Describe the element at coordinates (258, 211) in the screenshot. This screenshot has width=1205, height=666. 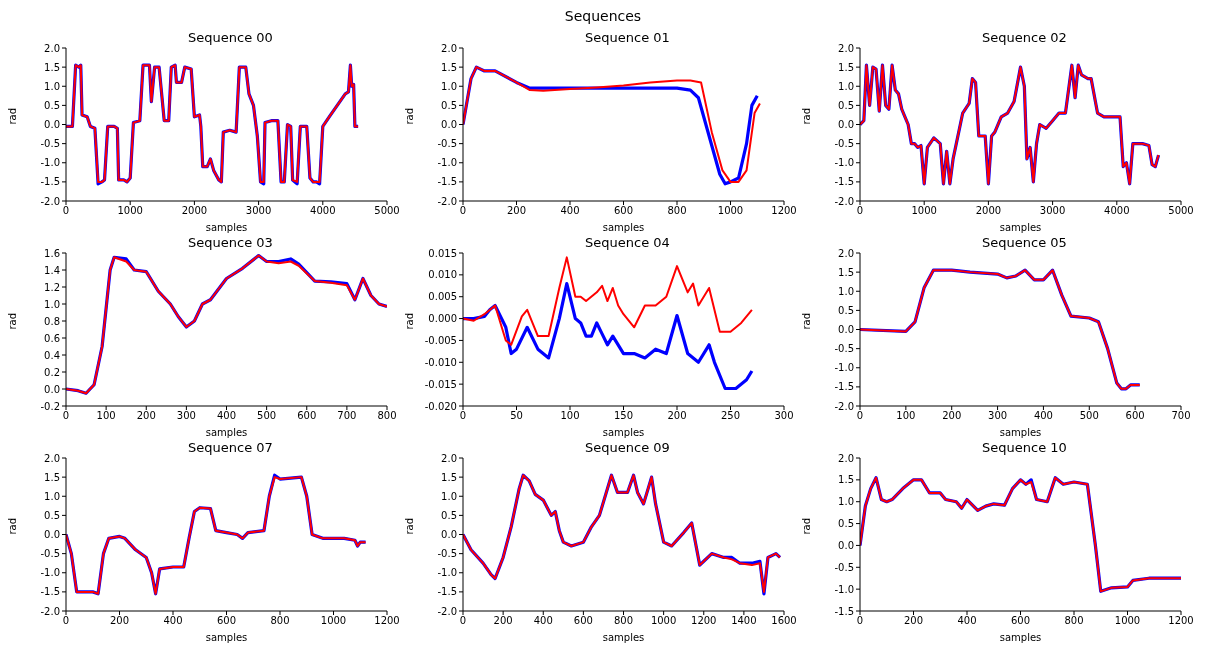
I see `x-tick-label: 3000` at that location.